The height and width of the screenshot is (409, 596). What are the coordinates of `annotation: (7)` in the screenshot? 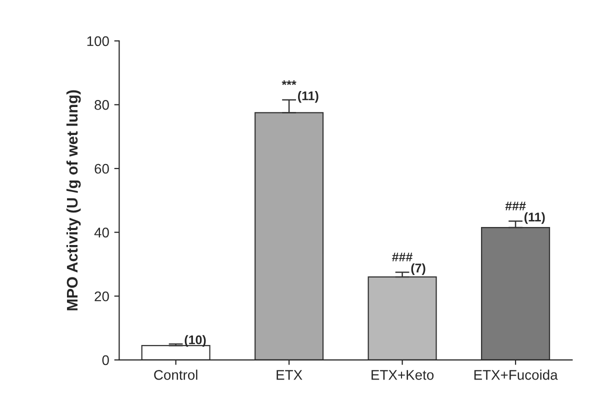 It's located at (418, 269).